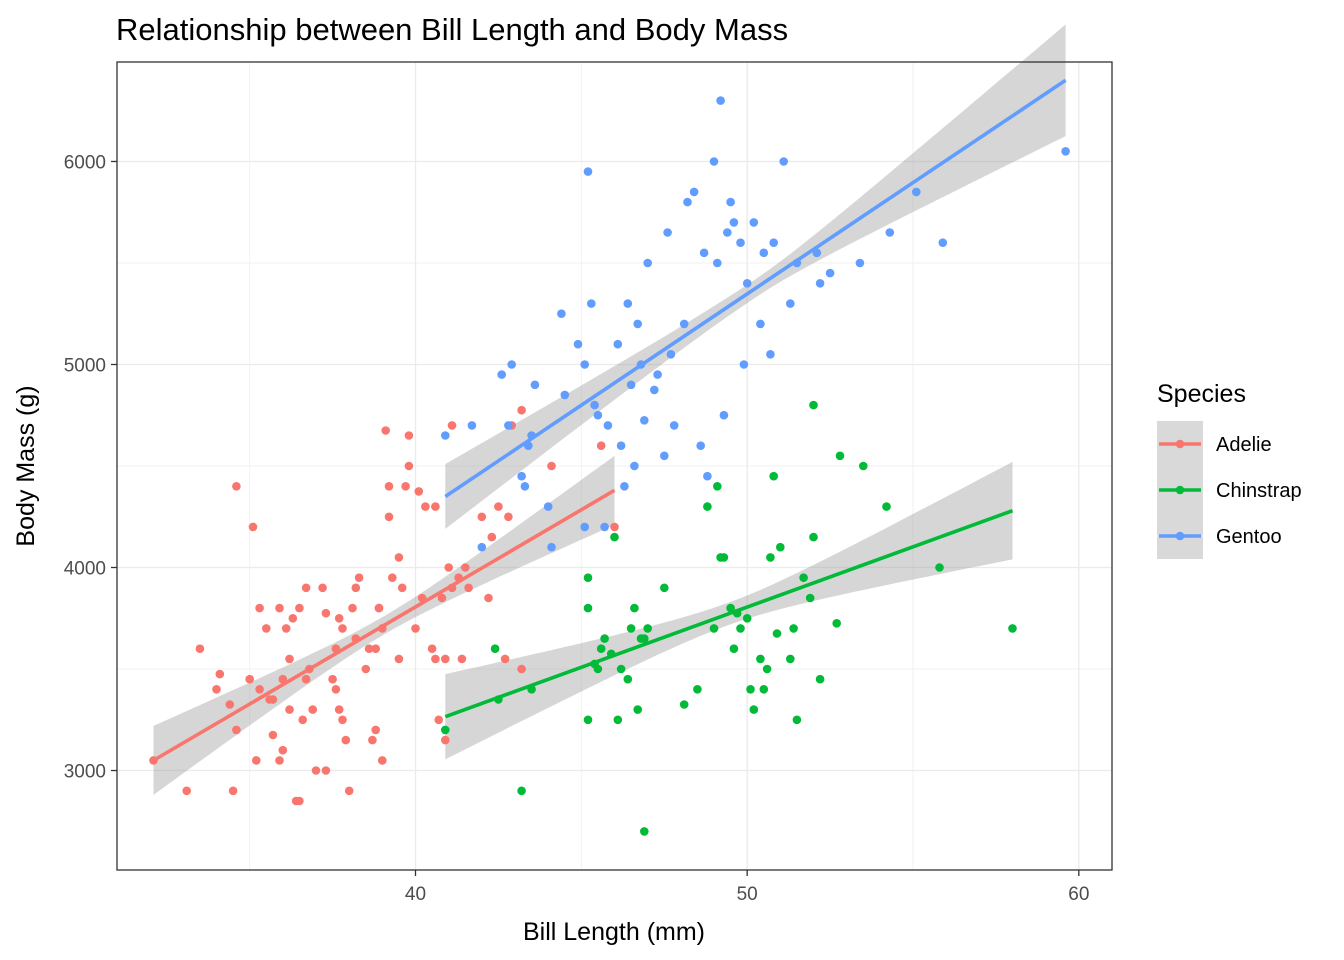  What do you see at coordinates (415, 894) in the screenshot?
I see `x-tick-label: 40` at bounding box center [415, 894].